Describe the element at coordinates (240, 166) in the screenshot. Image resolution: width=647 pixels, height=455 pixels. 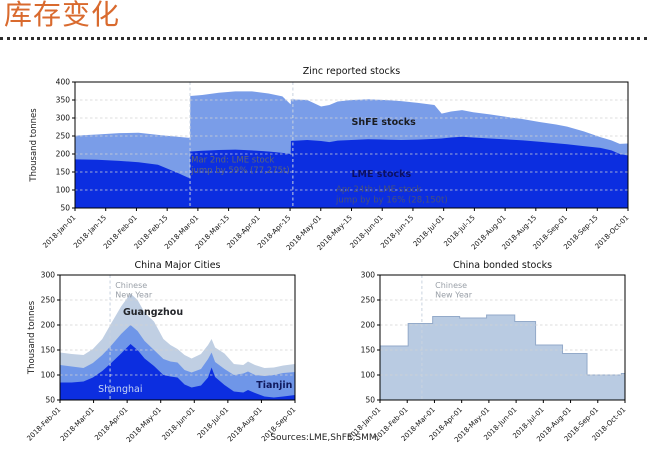
I see `chart-annotation: Mar 2nd: LME stock jump by 59% (77,275t)` at that location.